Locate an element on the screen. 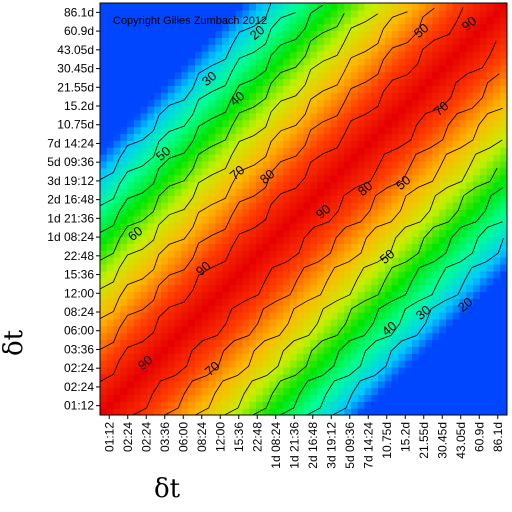 This screenshot has width=512, height=512. x-tick-label: 10.75d is located at coordinates (387, 440).